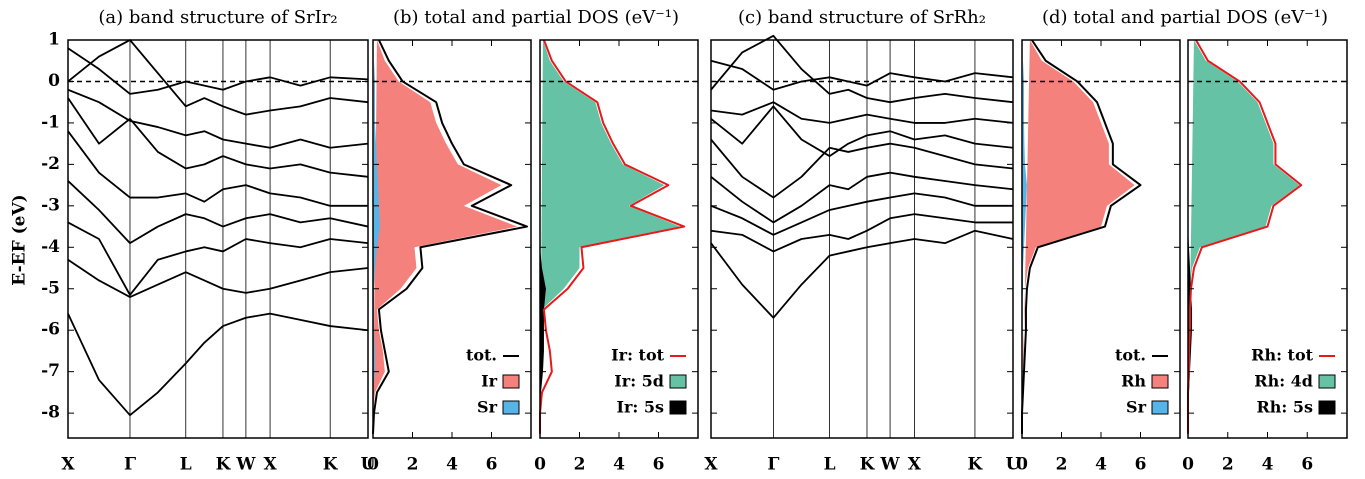  I want to click on y-tick-label: -8, so click(50, 413).